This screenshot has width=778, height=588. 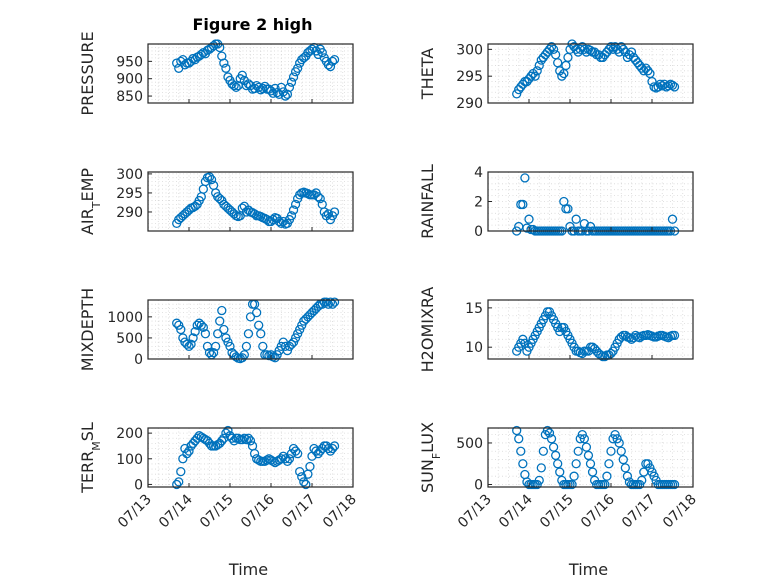 I want to click on y-axis-label: THETA, so click(x=427, y=74).